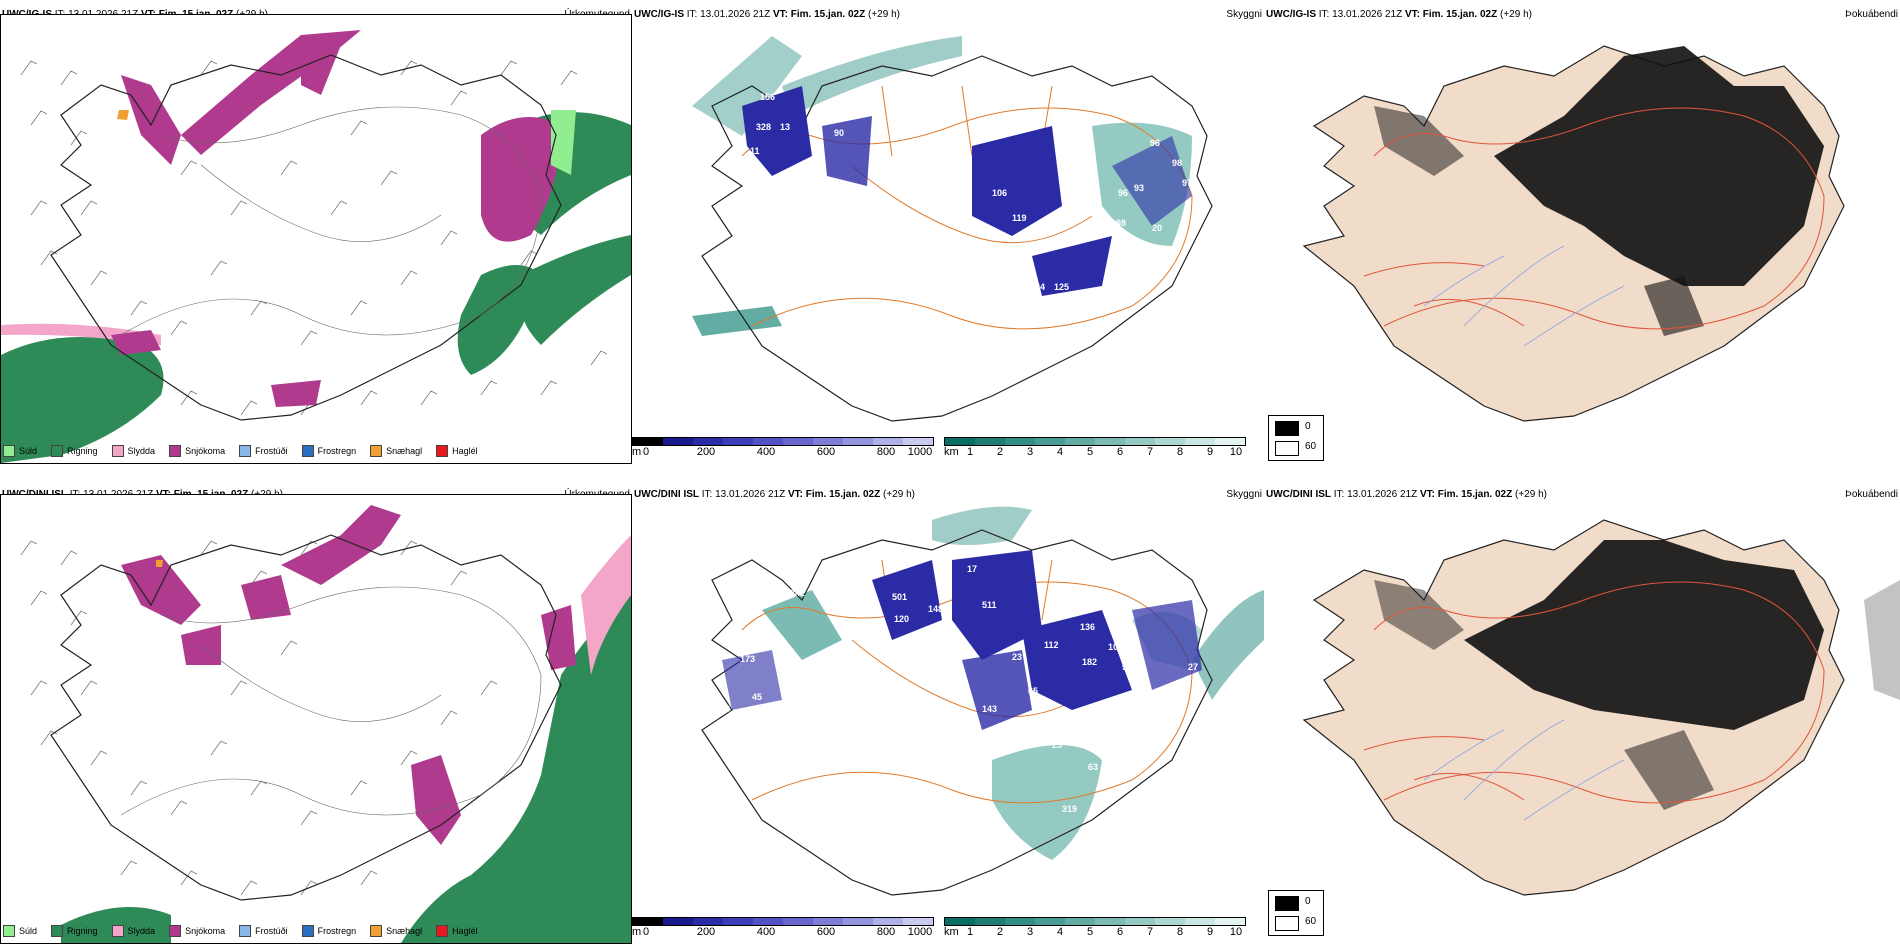 The height and width of the screenshot is (950, 1900). What do you see at coordinates (1069, 809) in the screenshot?
I see `vis-label: 319` at bounding box center [1069, 809].